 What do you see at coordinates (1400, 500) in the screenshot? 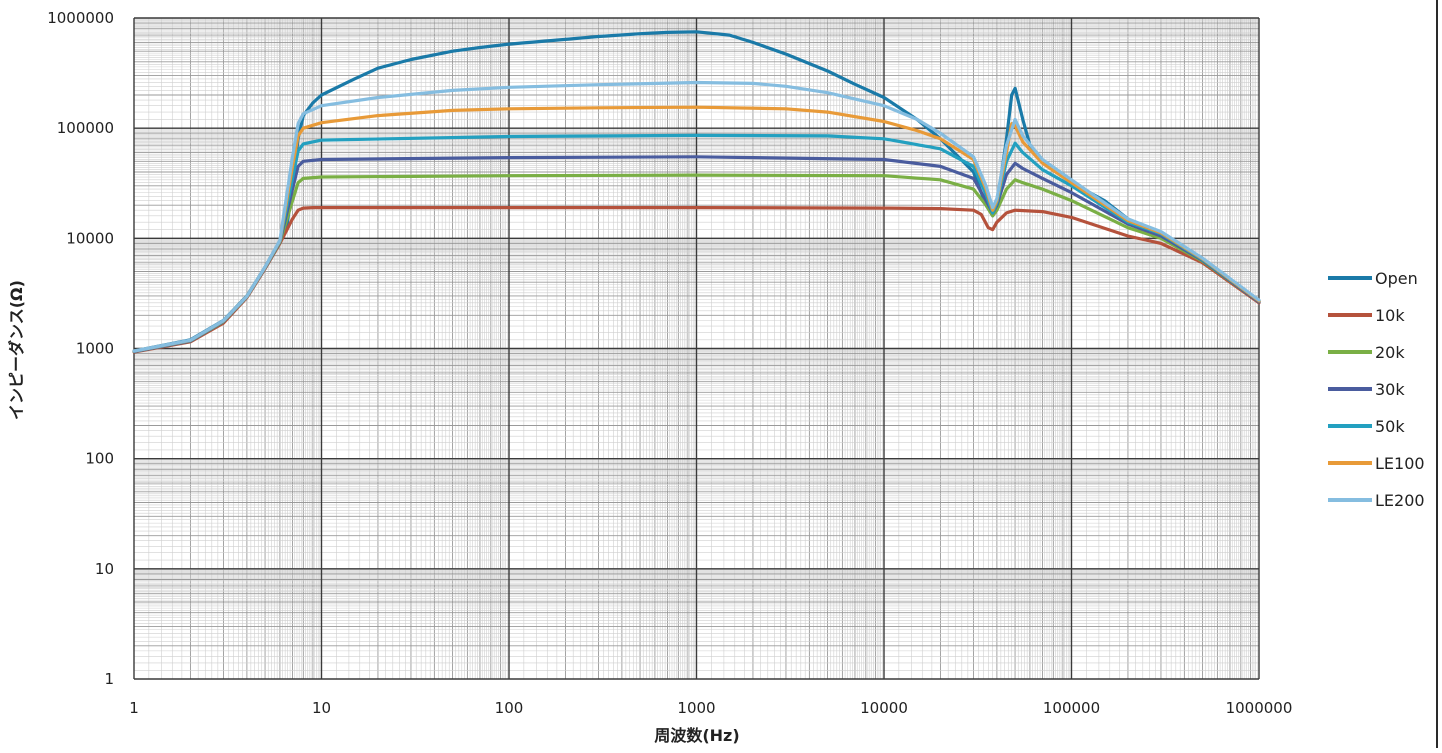
I see `legend-label: LE200` at bounding box center [1400, 500].